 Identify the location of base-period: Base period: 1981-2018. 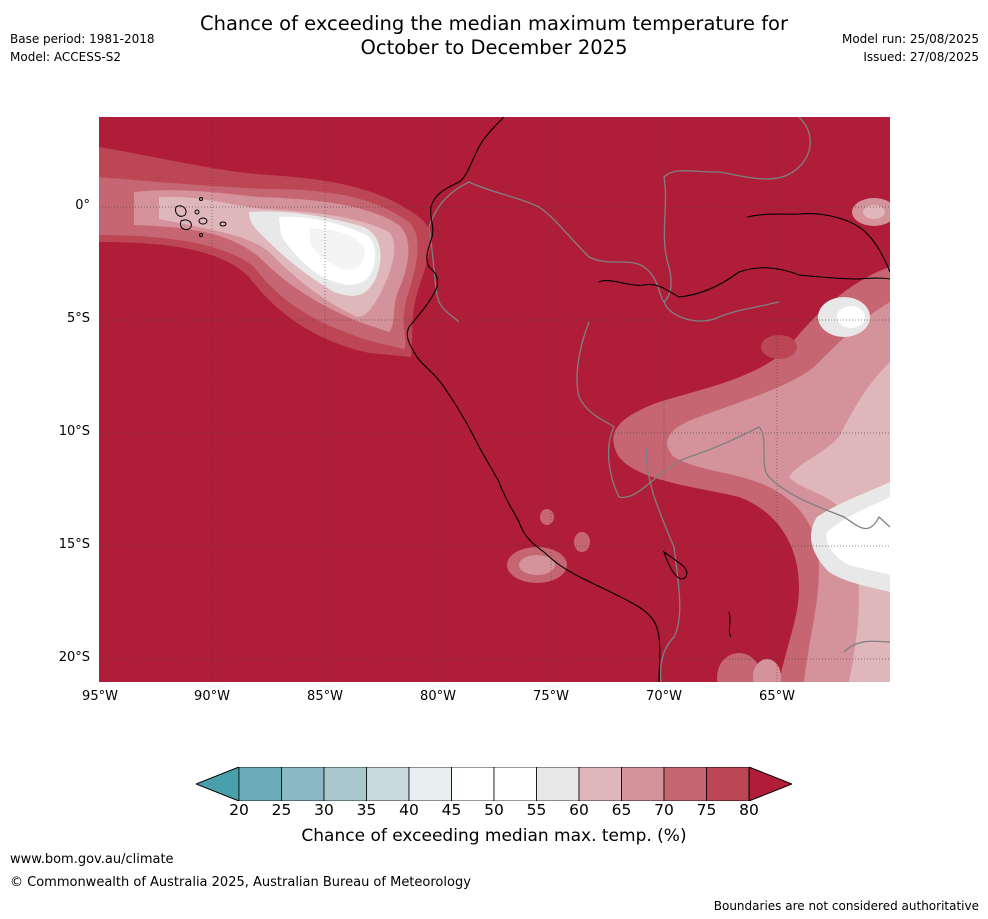
(82, 39).